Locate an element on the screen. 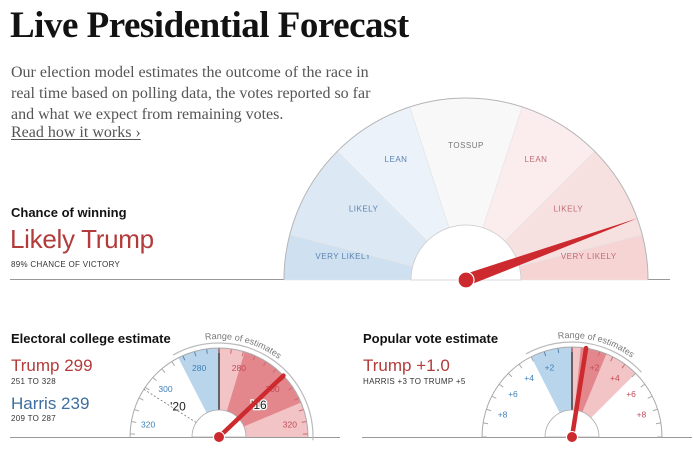 This screenshot has width=693, height=473. dem-tick-label: +4 is located at coordinates (529, 378).